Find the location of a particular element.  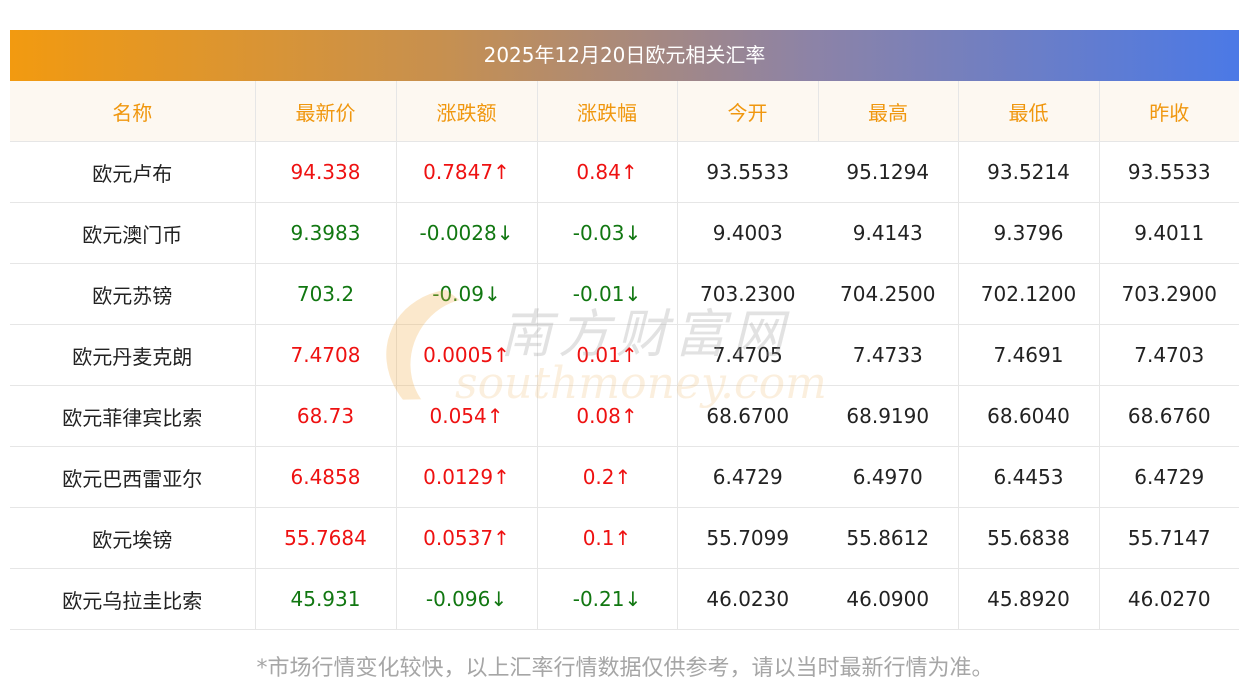

cell-low: 7.4691 is located at coordinates (1028, 355).